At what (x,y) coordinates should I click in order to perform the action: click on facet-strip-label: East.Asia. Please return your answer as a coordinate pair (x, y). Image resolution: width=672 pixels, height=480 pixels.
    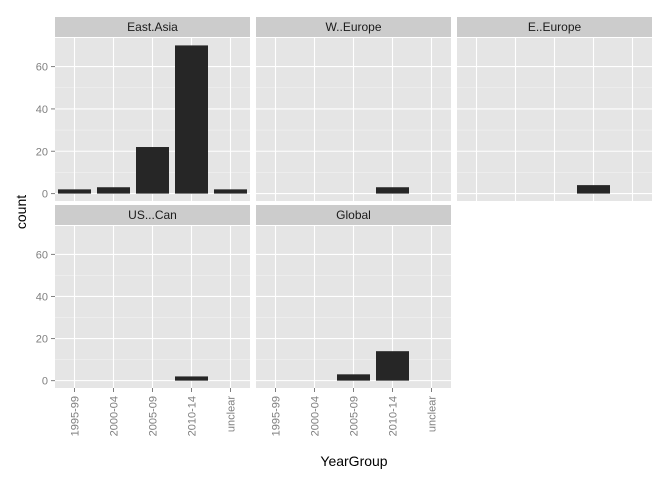
    Looking at the image, I should click on (152, 27).